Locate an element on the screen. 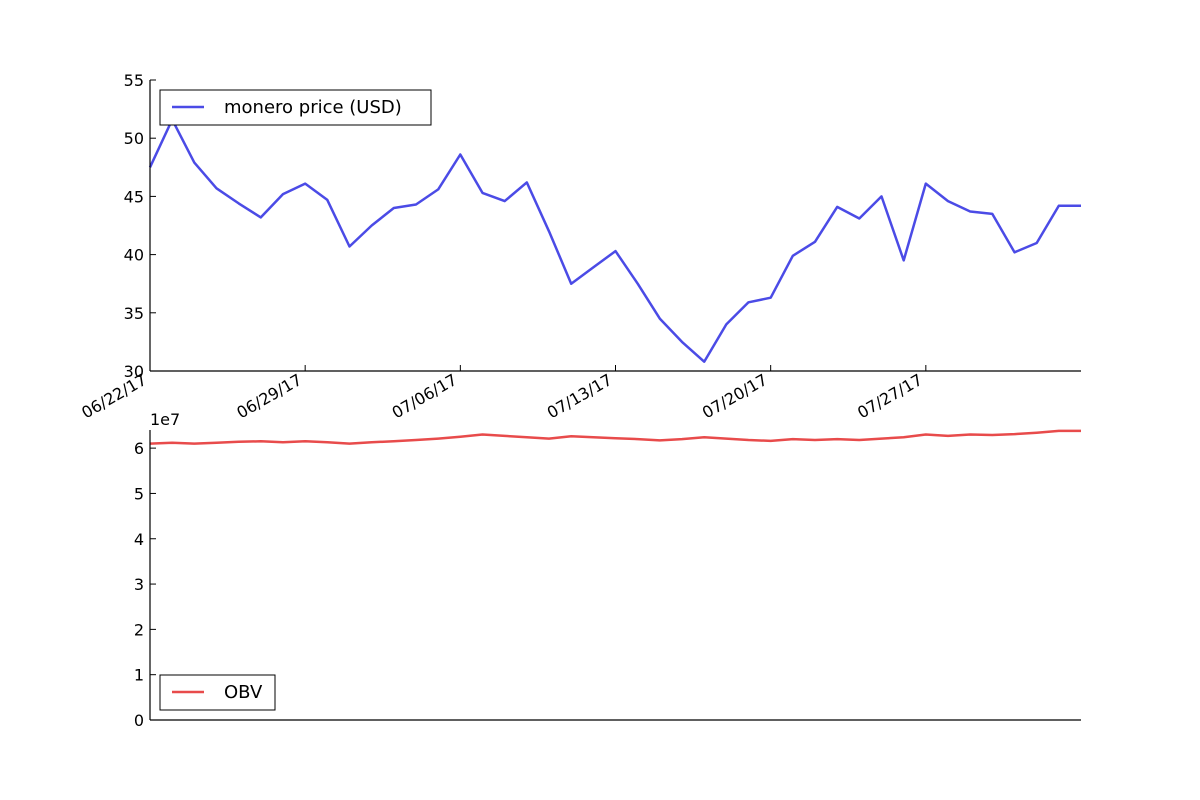 The width and height of the screenshot is (1200, 800). price-legend-label: monero price (USD) is located at coordinates (313, 107).